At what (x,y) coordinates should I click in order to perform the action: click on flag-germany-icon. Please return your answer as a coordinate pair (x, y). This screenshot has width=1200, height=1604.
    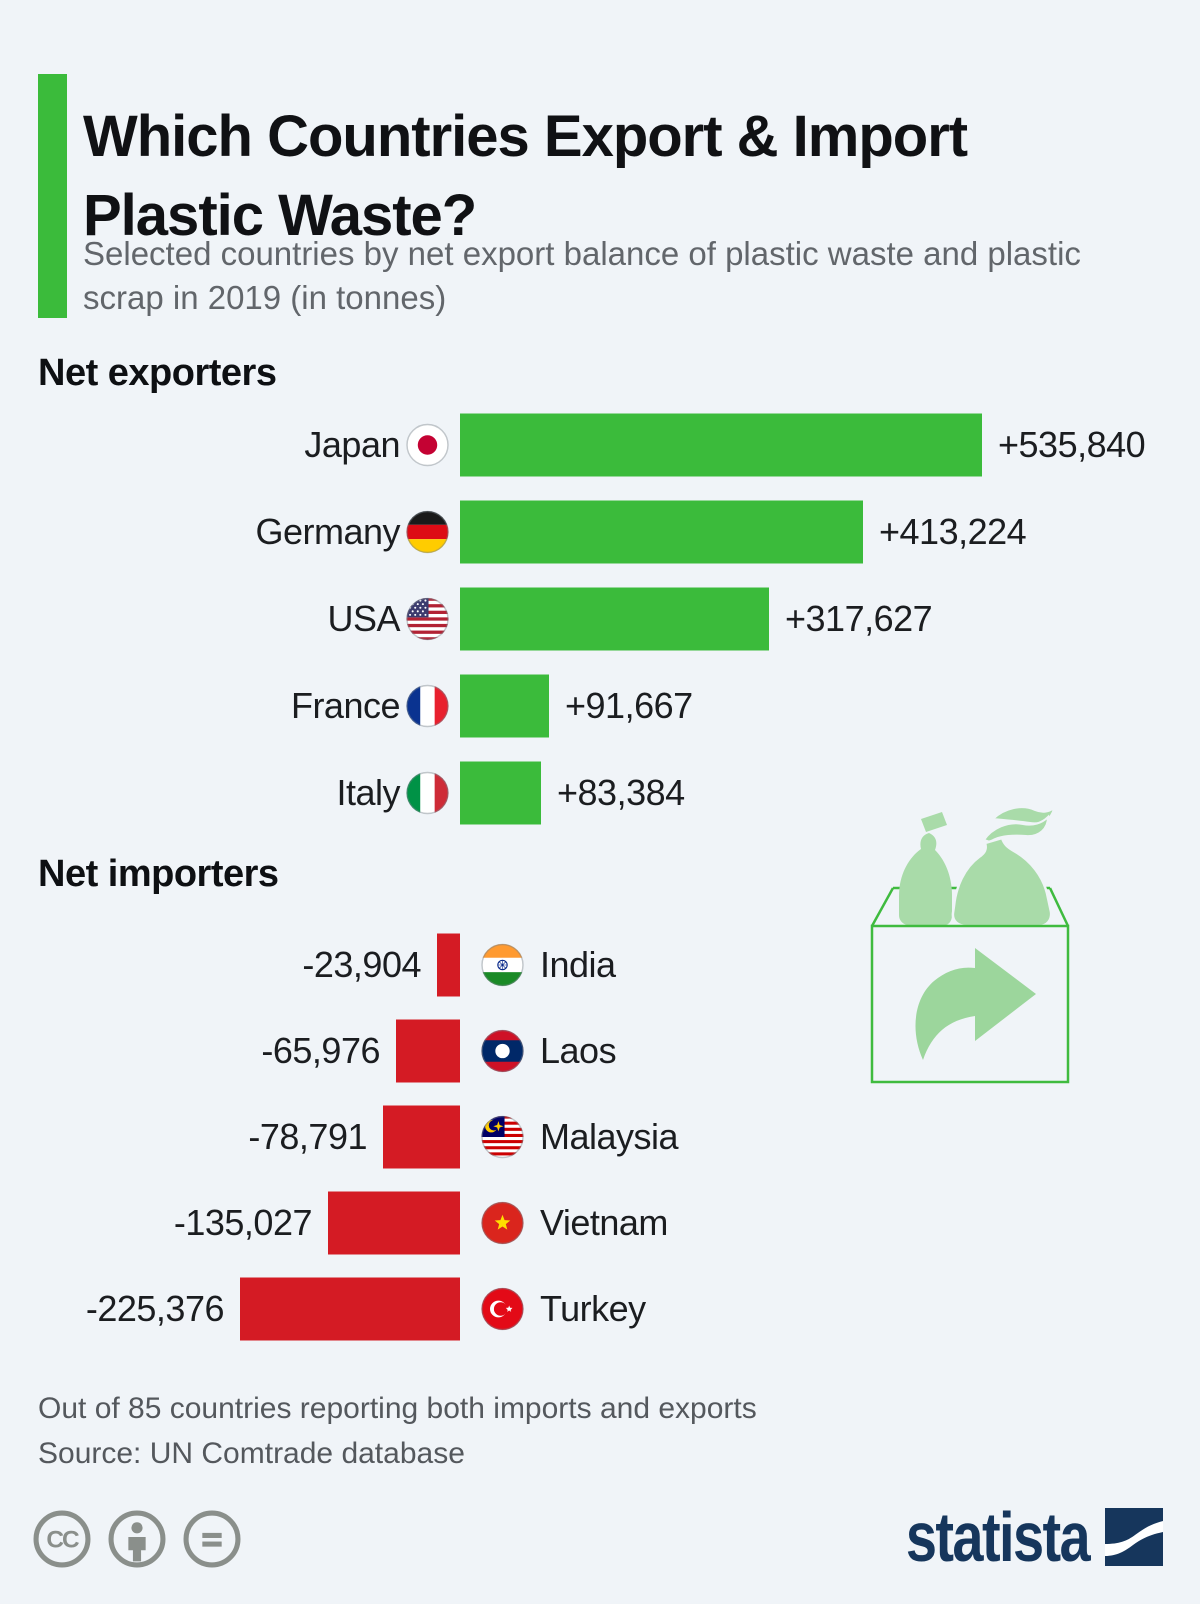
    Looking at the image, I should click on (427, 531).